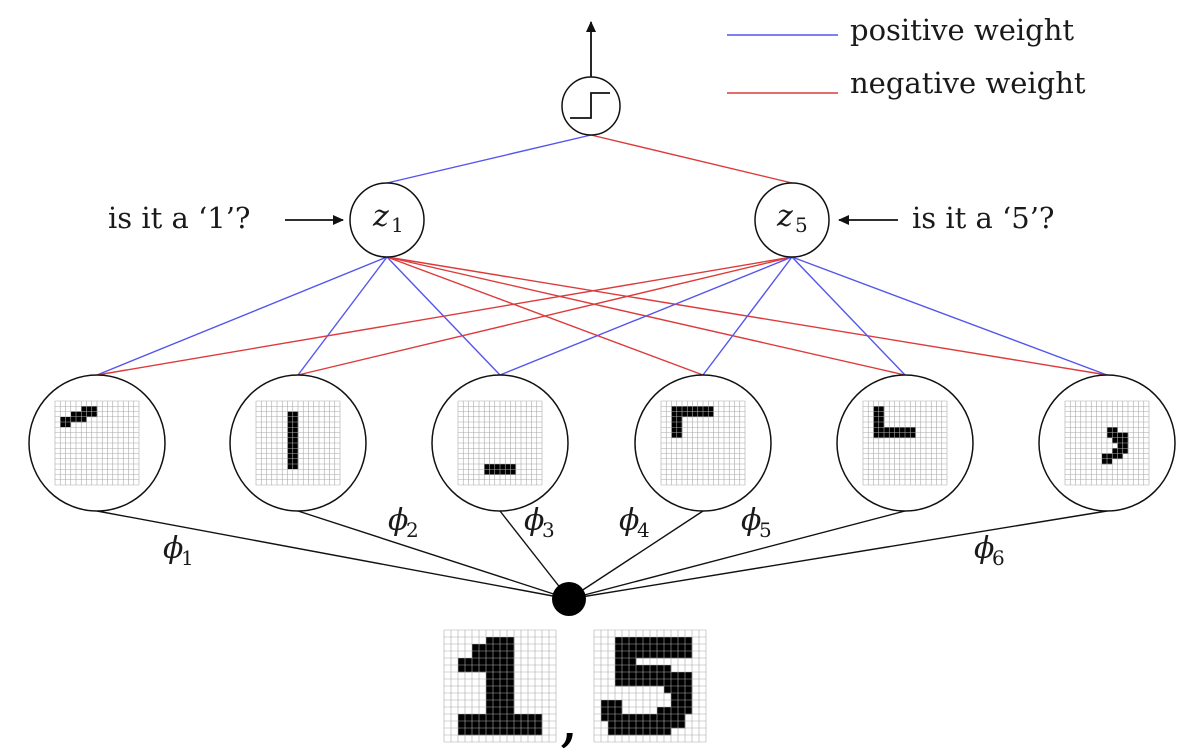  I want to click on question-z1: is it a ‘1’?, so click(179, 218).